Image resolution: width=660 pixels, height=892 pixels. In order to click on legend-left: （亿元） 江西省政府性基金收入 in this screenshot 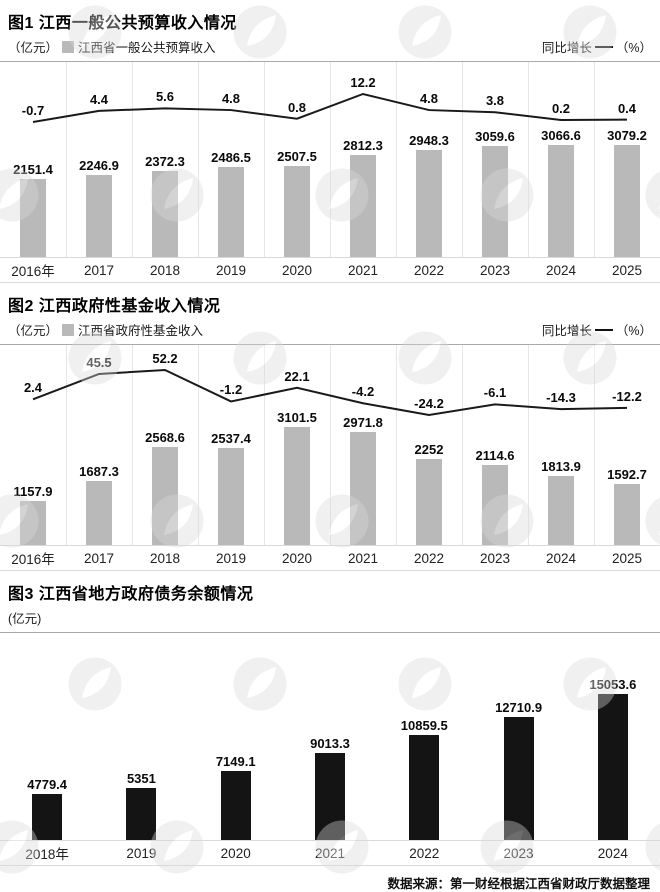, I will do `click(105, 329)`.